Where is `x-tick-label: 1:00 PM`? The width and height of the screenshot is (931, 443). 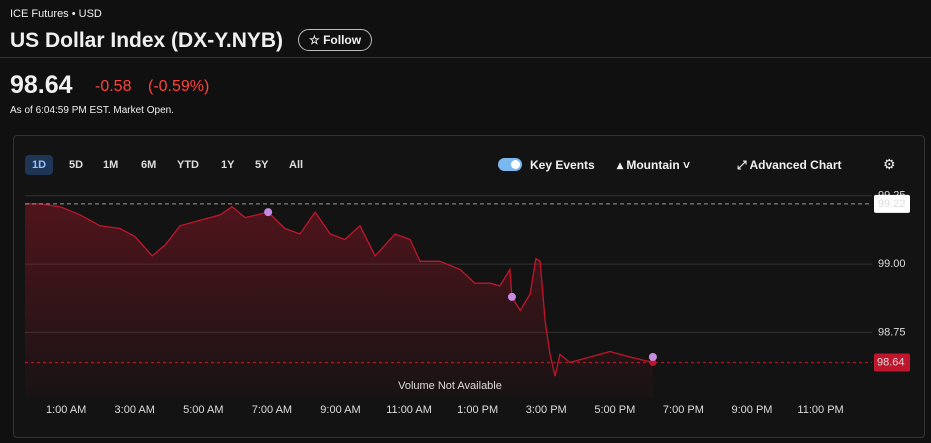 x-tick-label: 1:00 PM is located at coordinates (477, 410).